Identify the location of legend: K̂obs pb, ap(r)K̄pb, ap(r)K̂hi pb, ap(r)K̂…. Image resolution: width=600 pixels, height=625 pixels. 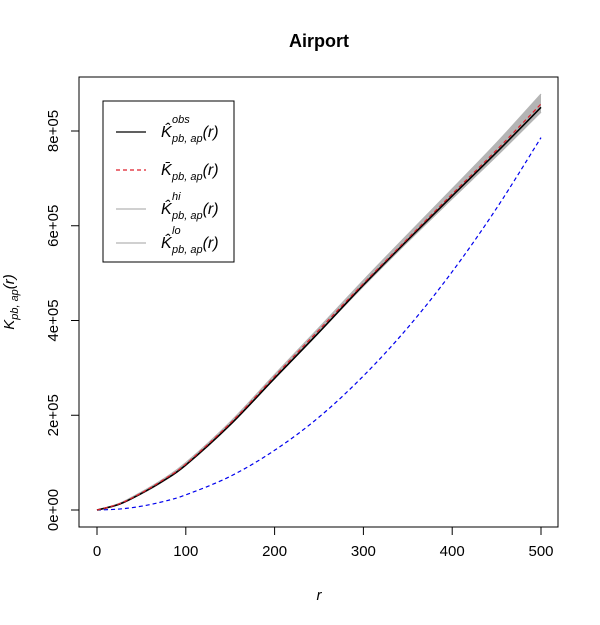
(168, 181).